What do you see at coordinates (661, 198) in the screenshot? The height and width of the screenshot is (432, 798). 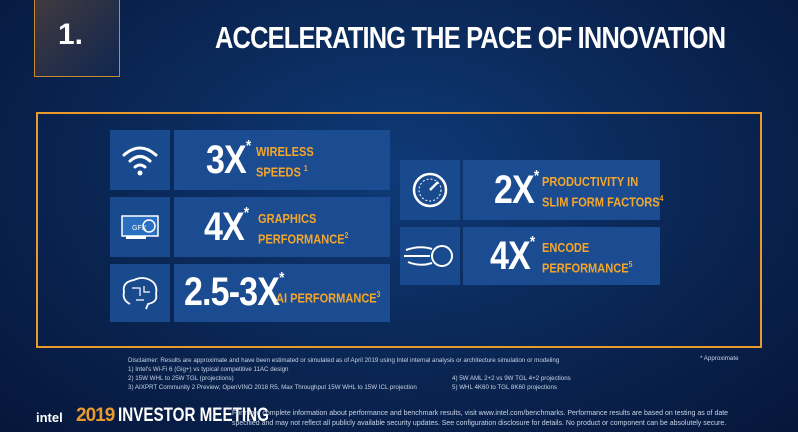 I see `text: 4` at bounding box center [661, 198].